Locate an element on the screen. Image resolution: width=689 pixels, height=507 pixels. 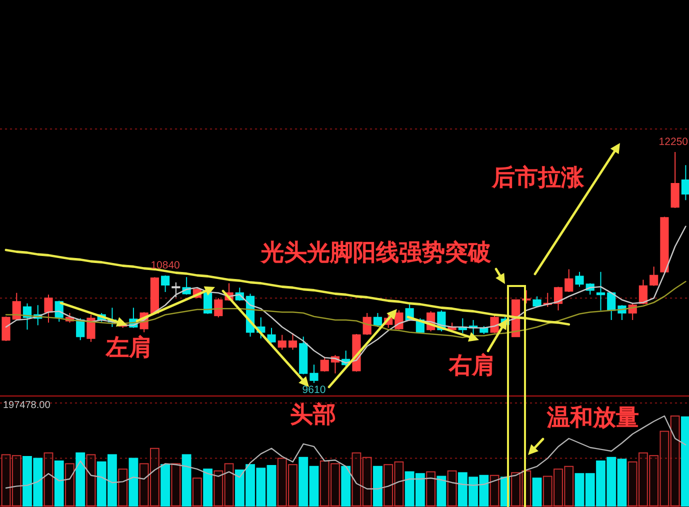
text: 197478.00 is located at coordinates (27, 405).